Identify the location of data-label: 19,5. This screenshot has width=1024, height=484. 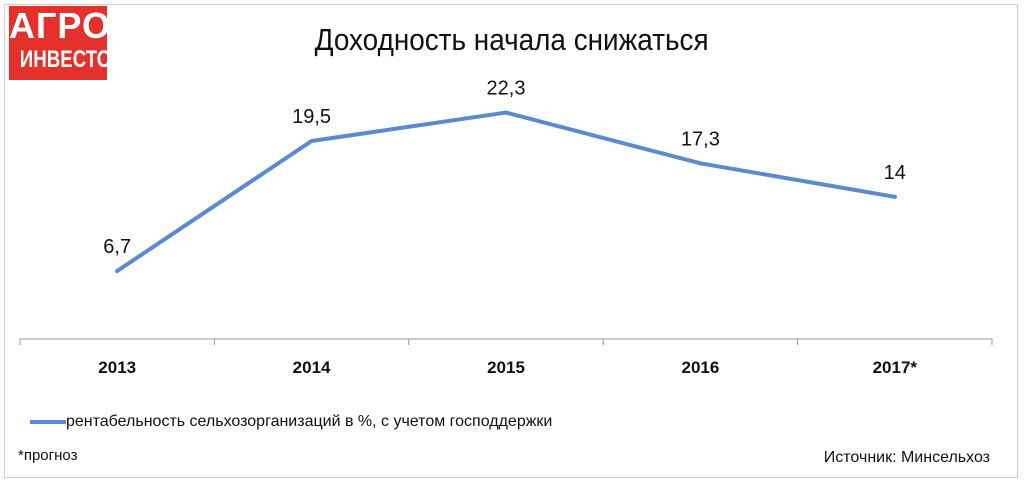
(311, 117).